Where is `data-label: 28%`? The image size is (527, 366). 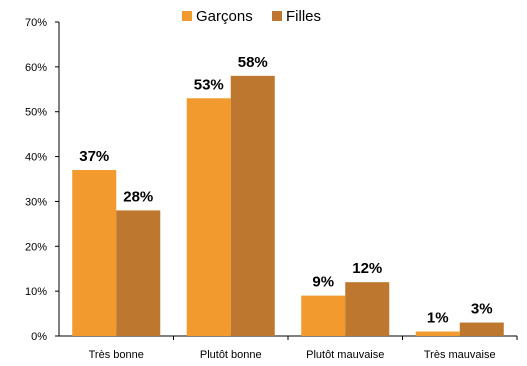
data-label: 28% is located at coordinates (138, 196).